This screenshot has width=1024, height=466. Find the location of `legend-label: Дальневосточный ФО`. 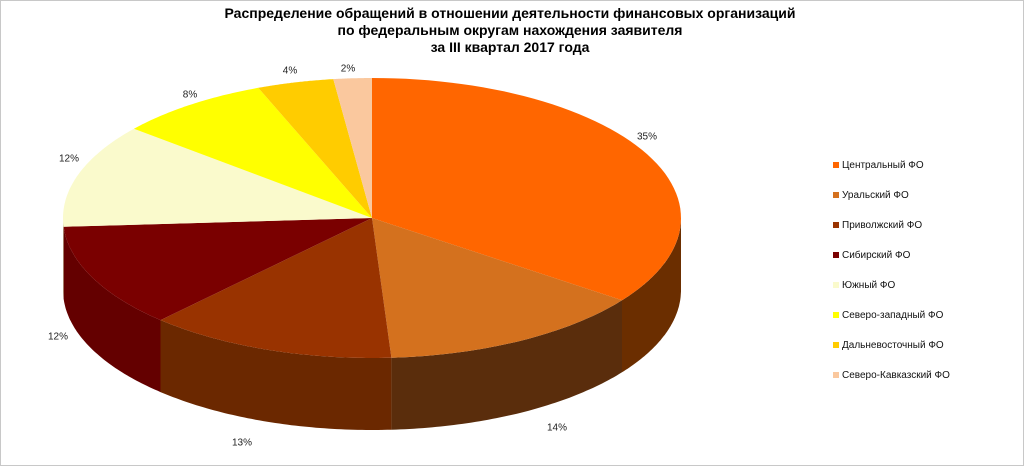

legend-label: Дальневосточный ФО is located at coordinates (893, 345).